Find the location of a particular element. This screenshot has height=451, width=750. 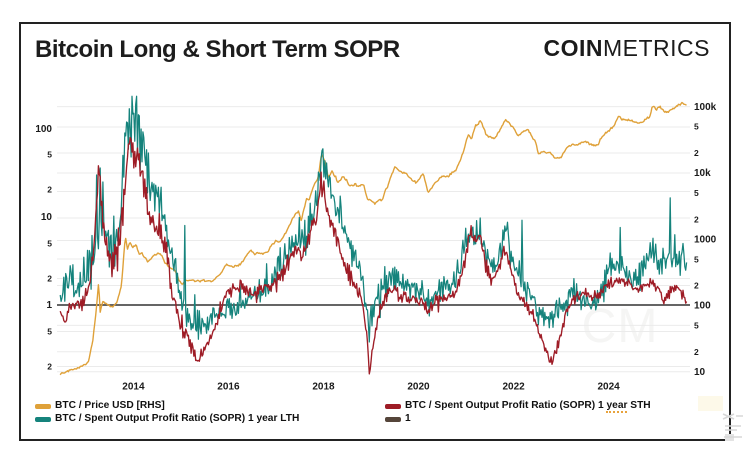

svg-text: CM is located at coordinates (620, 326).